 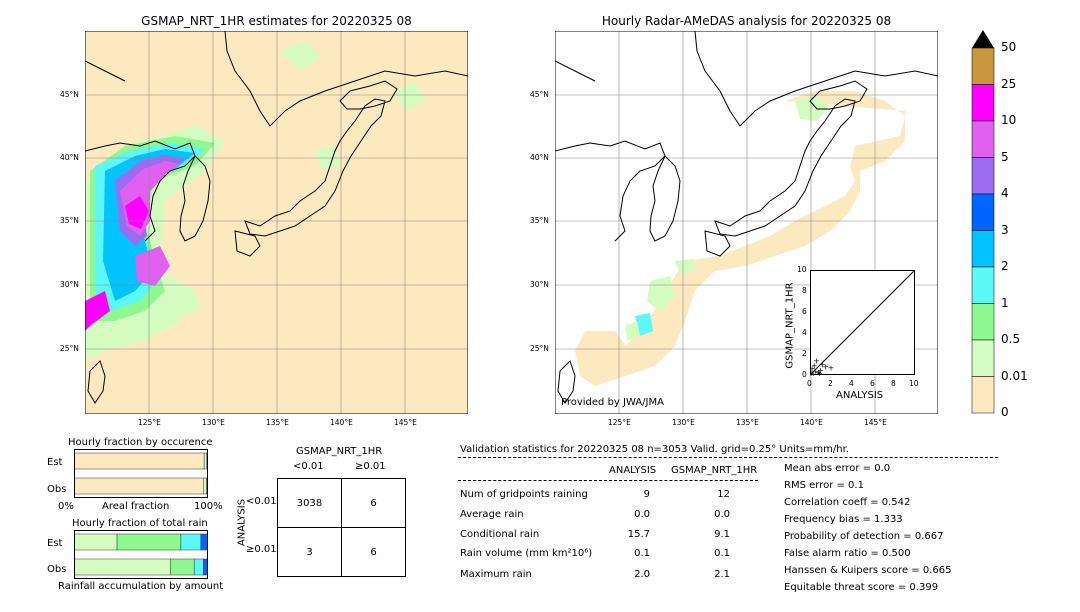 What do you see at coordinates (864, 536) in the screenshot?
I see `score-line: Probability of detection = 0.667` at bounding box center [864, 536].